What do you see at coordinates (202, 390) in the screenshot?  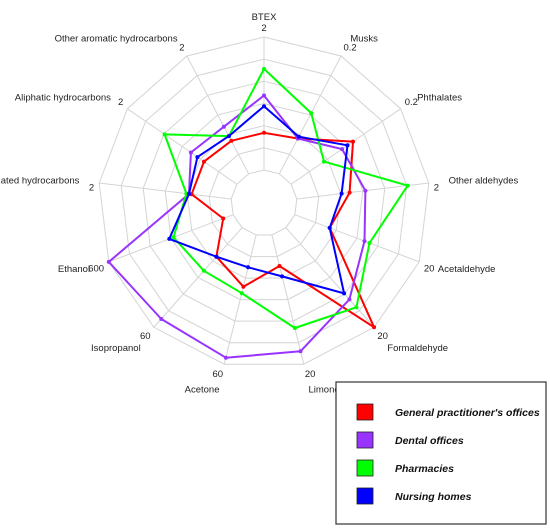 I see `axis-label: Acetone` at bounding box center [202, 390].